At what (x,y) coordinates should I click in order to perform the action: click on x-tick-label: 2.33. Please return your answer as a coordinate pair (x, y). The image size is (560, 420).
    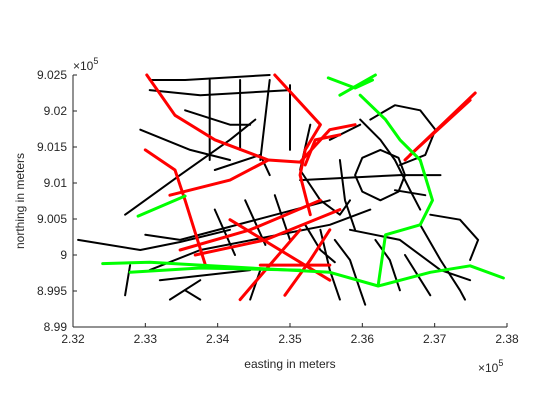
    Looking at the image, I should click on (146, 339).